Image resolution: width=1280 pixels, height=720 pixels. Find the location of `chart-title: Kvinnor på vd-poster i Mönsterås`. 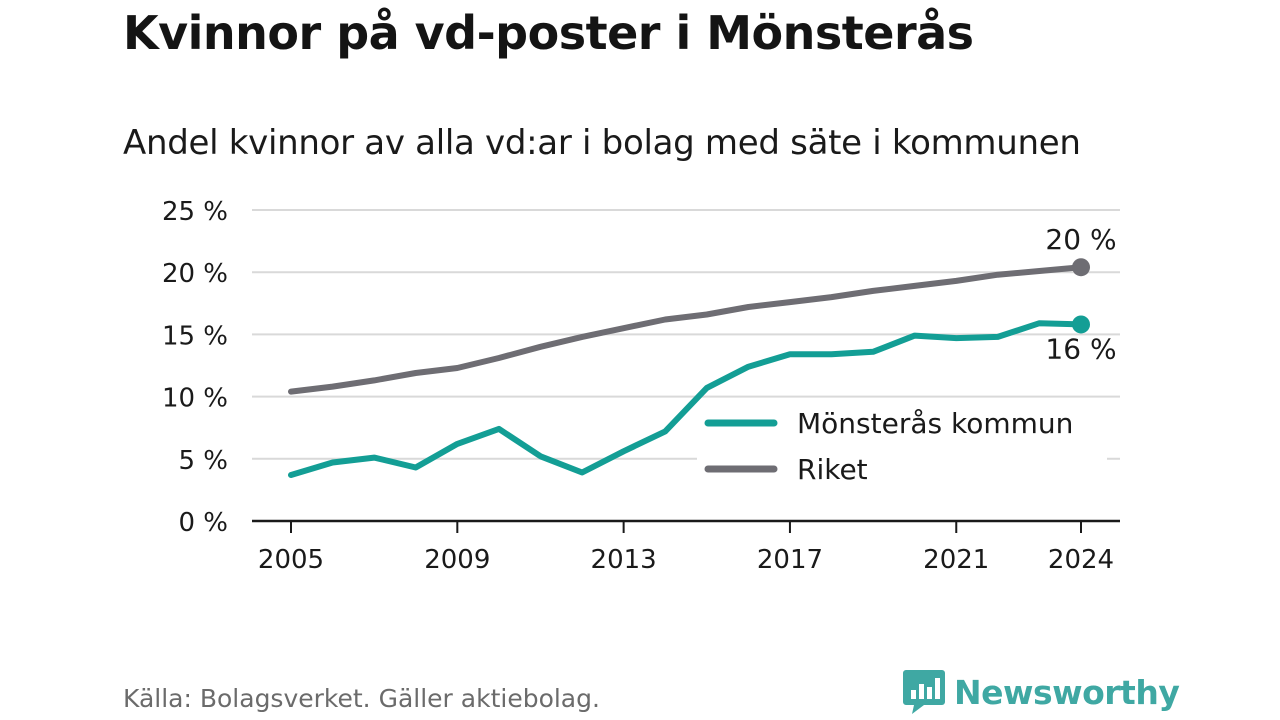

chart-title: Kvinnor på vd-poster i Mönsterås is located at coordinates (548, 33).